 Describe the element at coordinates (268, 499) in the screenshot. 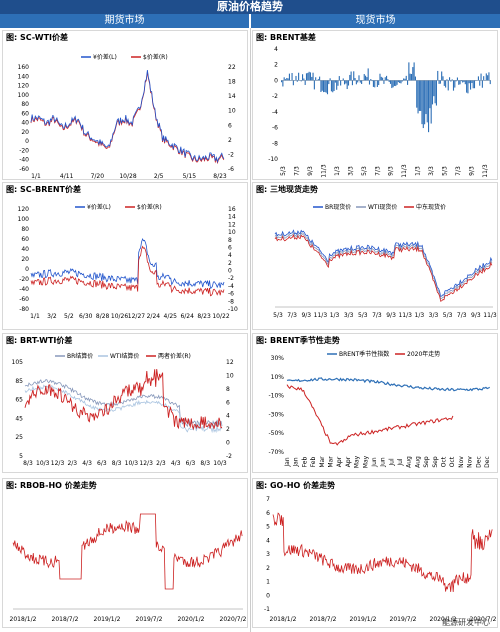

I see `y-tick-label: 7` at that location.